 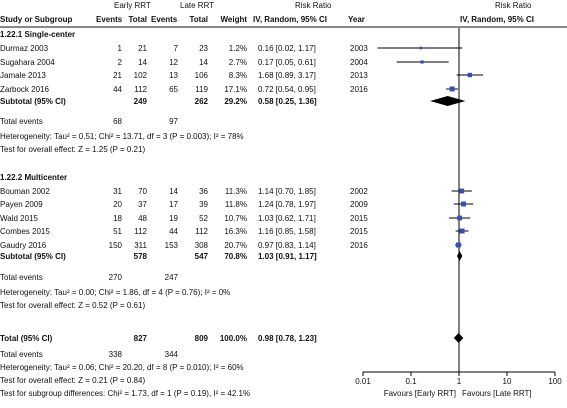 What do you see at coordinates (176, 48) in the screenshot?
I see `events-late: 7` at bounding box center [176, 48].